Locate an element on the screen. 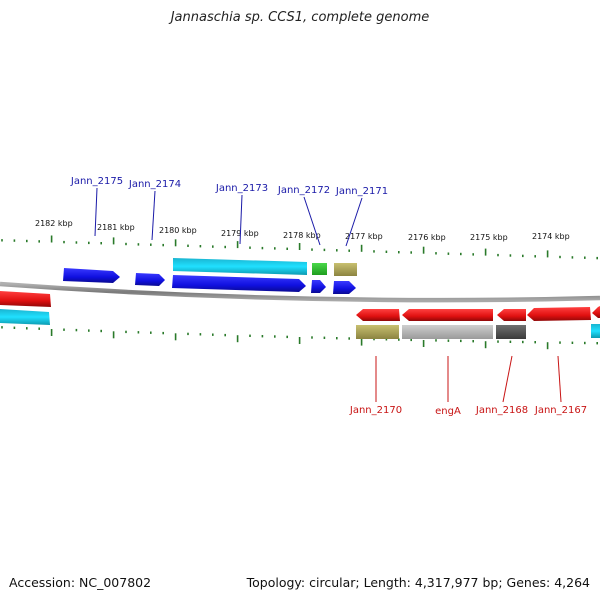 The height and width of the screenshot is (600, 600). gene-label: Jann_2174 is located at coordinates (154, 184).